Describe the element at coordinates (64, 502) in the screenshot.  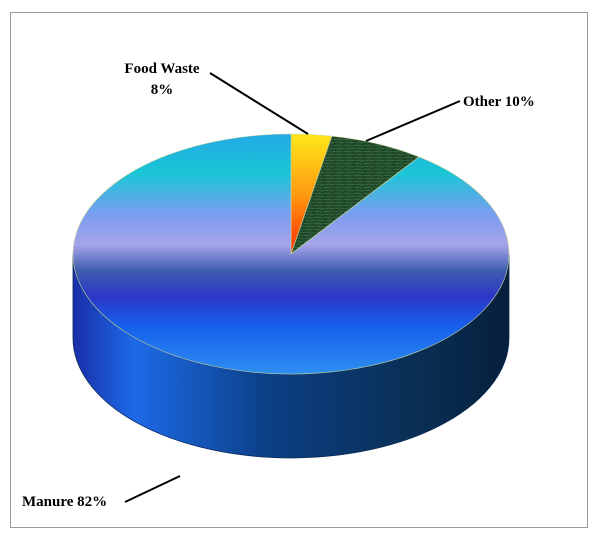
I see `slice-label-manure: Manure 82%` at that location.